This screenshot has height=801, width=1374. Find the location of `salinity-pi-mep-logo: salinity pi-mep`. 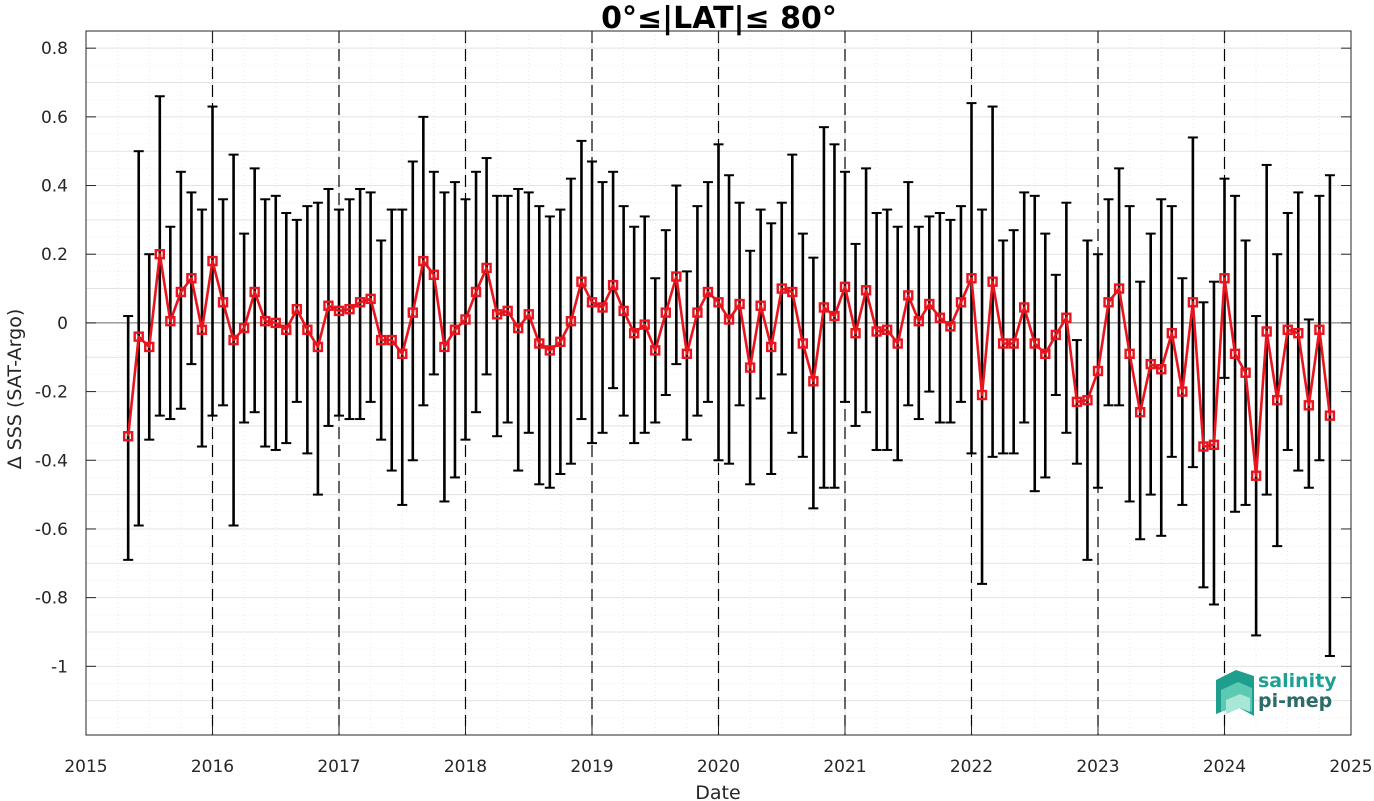

salinity-pi-mep-logo: salinity pi-mep is located at coordinates (1276, 693).